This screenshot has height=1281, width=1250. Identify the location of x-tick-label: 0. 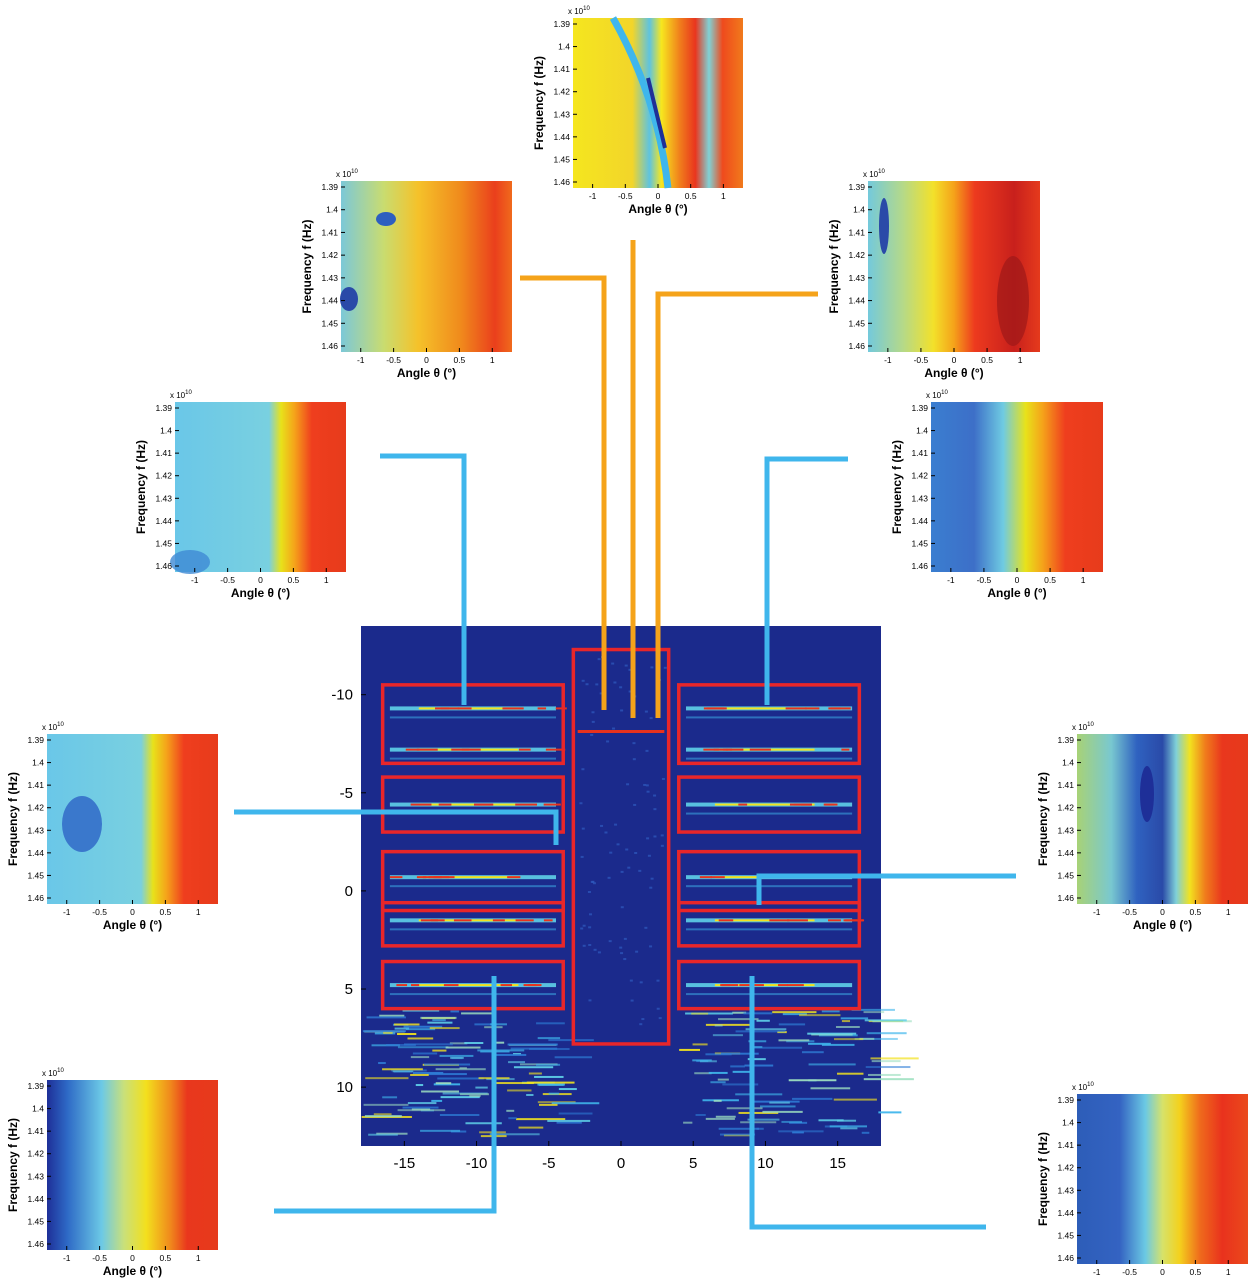
(132, 1258).